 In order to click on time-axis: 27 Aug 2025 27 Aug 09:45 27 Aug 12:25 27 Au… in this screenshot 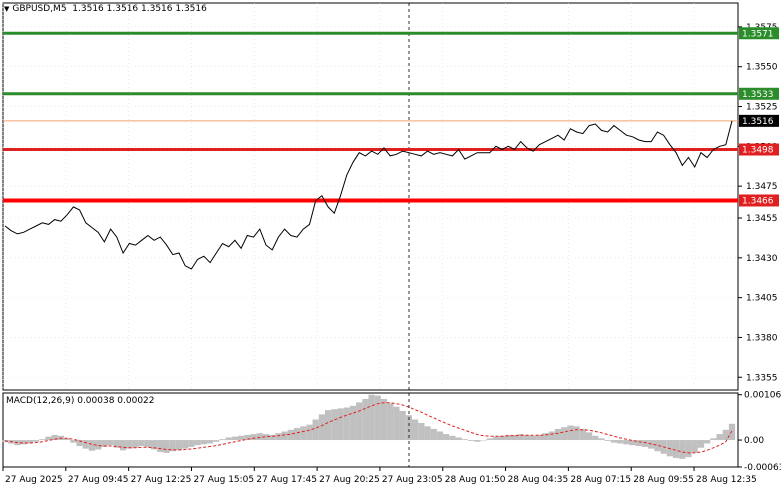, I will do `click(379, 476)`.